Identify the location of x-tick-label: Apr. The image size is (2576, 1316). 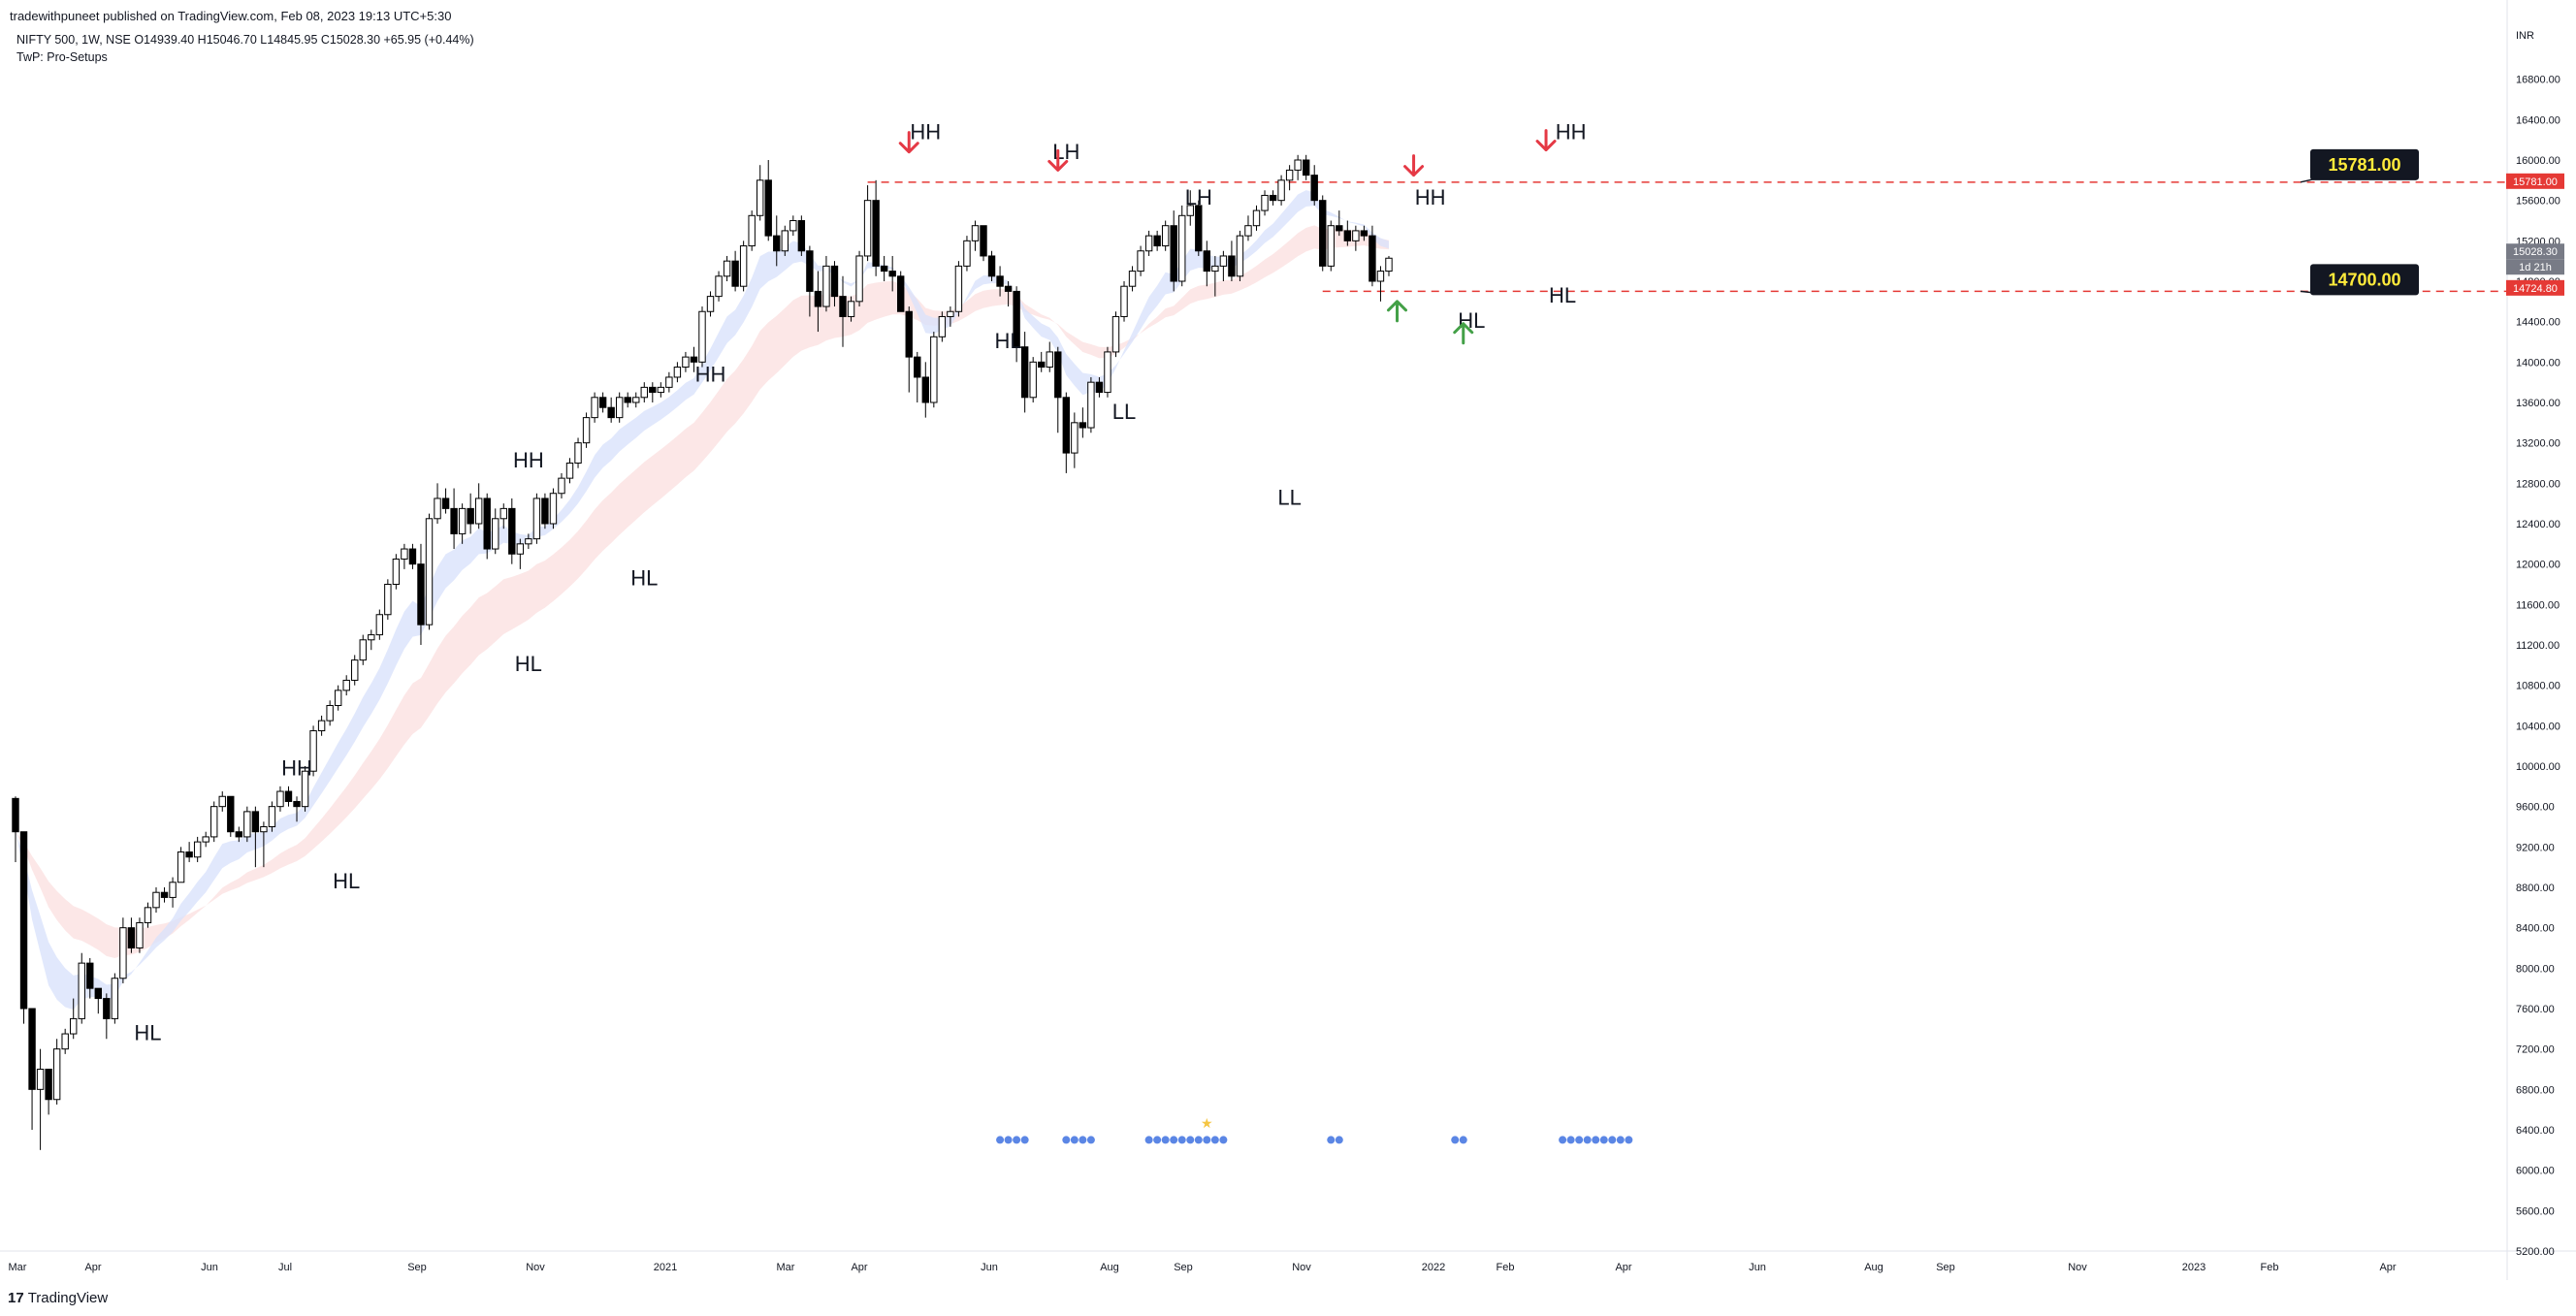
(92, 1268).